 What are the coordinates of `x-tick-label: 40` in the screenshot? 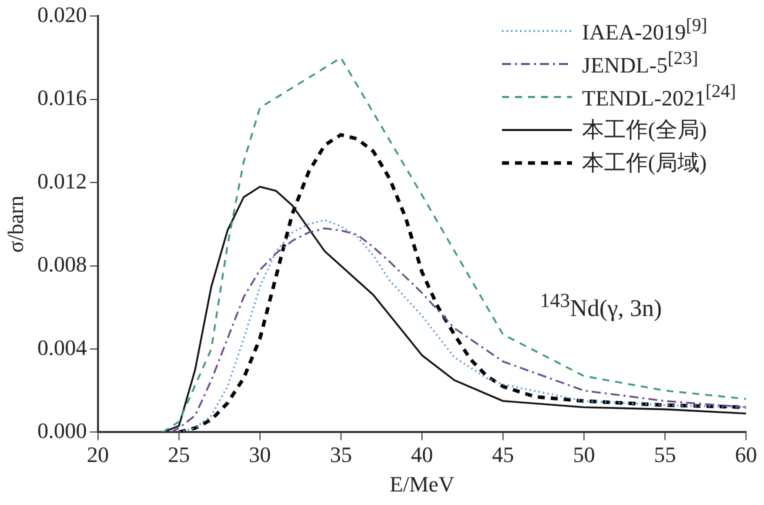 It's located at (421, 455).